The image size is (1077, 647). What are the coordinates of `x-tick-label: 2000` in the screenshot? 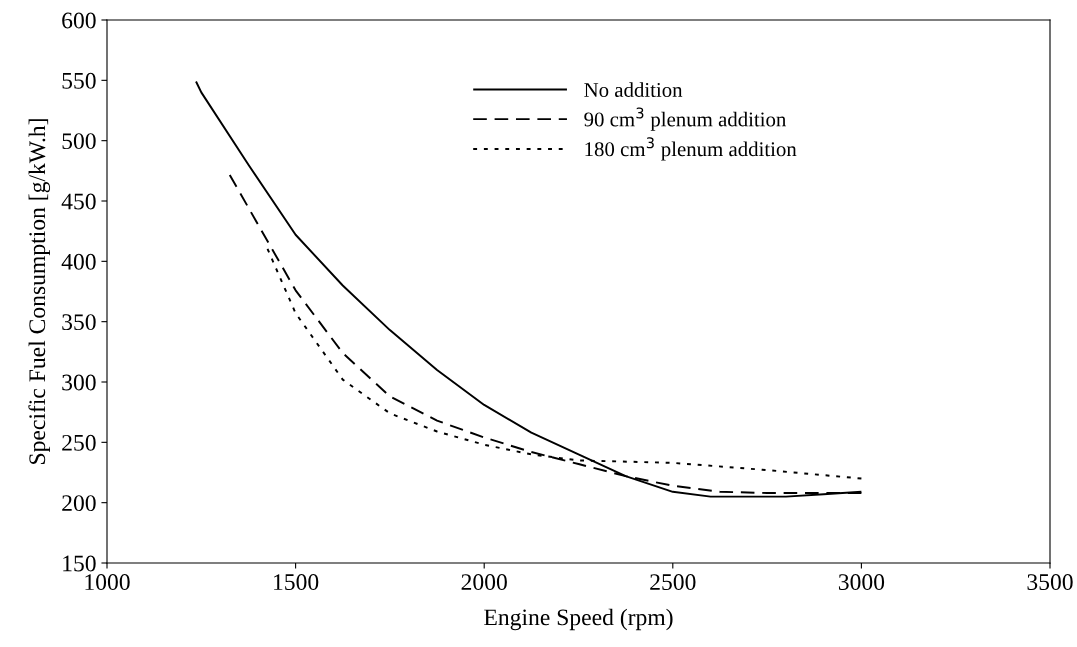 It's located at (484, 582).